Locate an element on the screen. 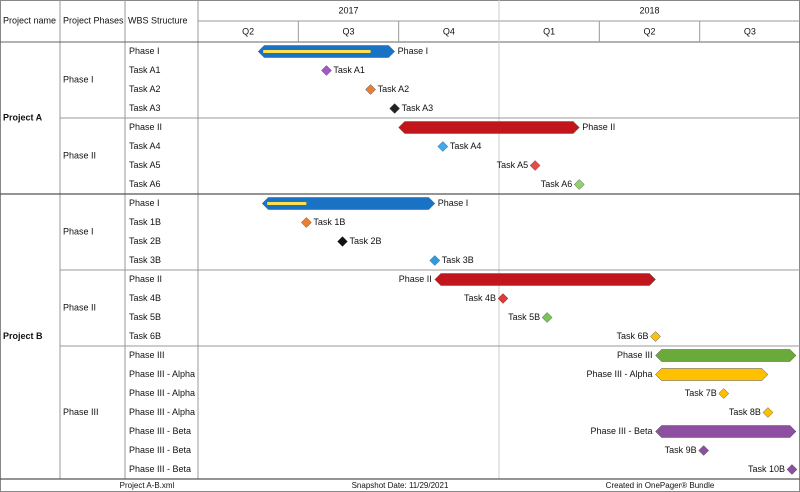 The image size is (800, 492). milestone-label: Task 1B is located at coordinates (329, 222).